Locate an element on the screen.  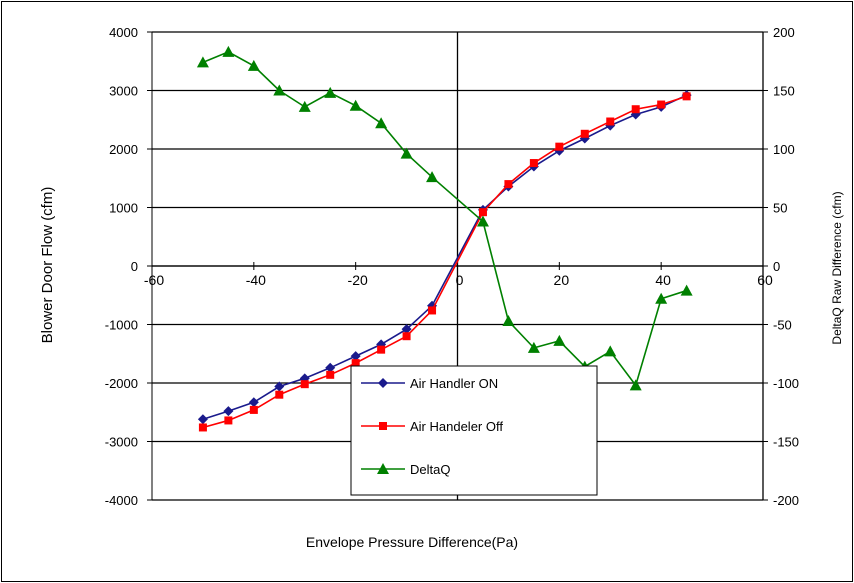
y-tick-label: -2000 is located at coordinates (121, 383).